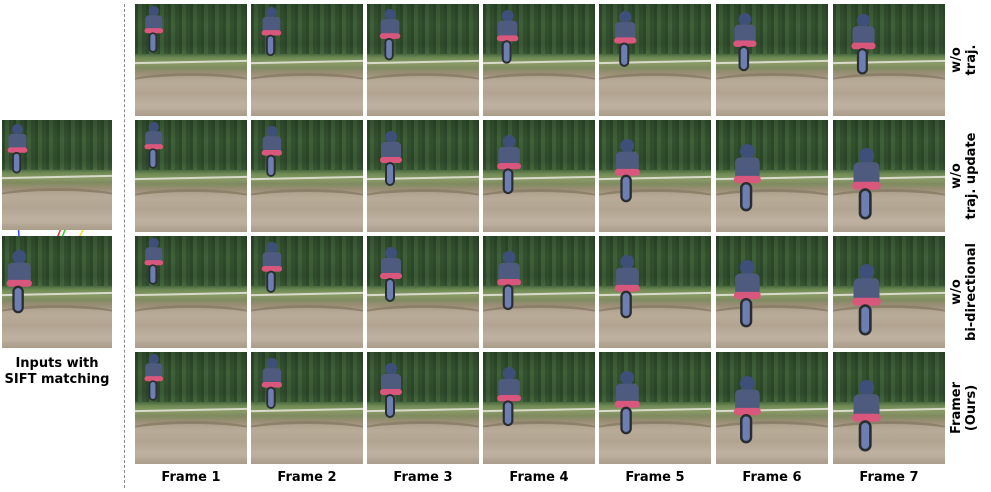 Image resolution: width=991 pixels, height=492 pixels. I want to click on frame-r3-c3, so click(423, 292).